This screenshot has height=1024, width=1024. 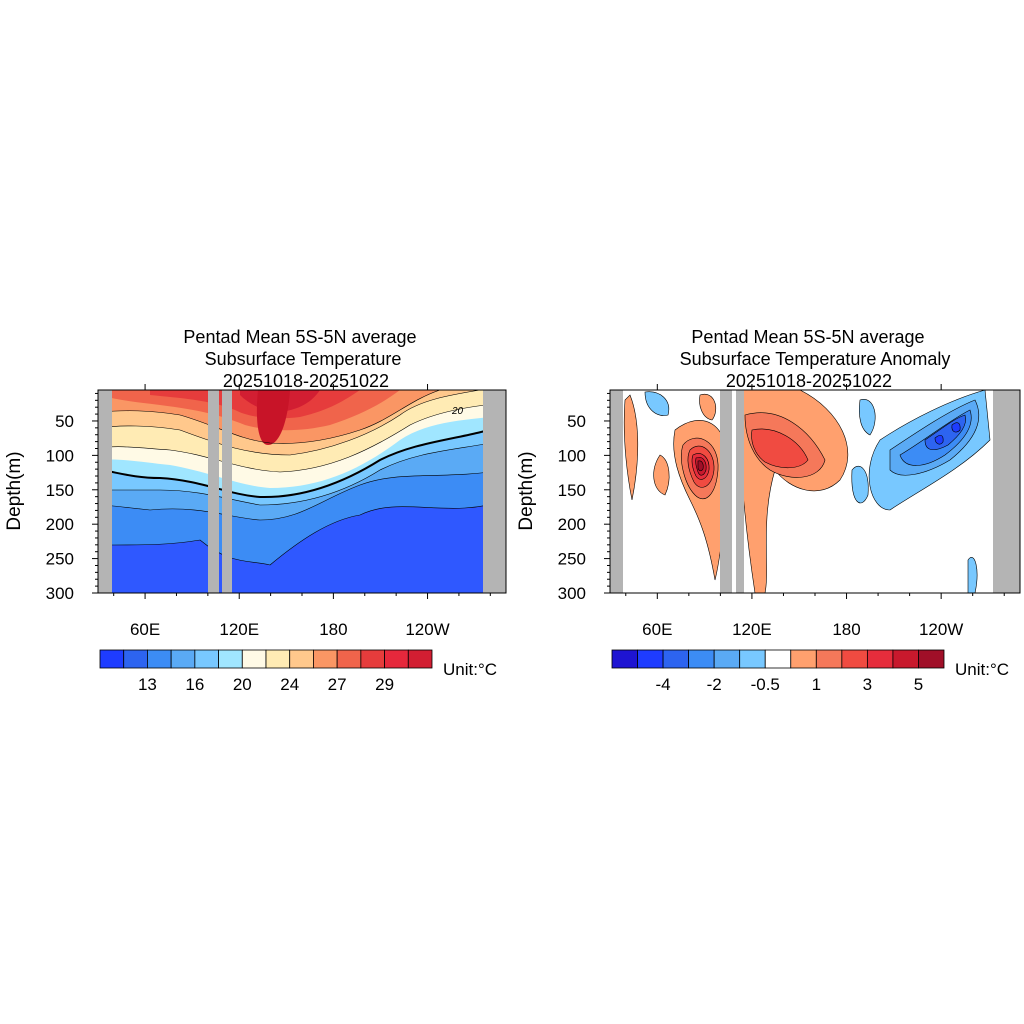 I want to click on title-line-2: Subsurface Temperature, so click(x=303, y=359).